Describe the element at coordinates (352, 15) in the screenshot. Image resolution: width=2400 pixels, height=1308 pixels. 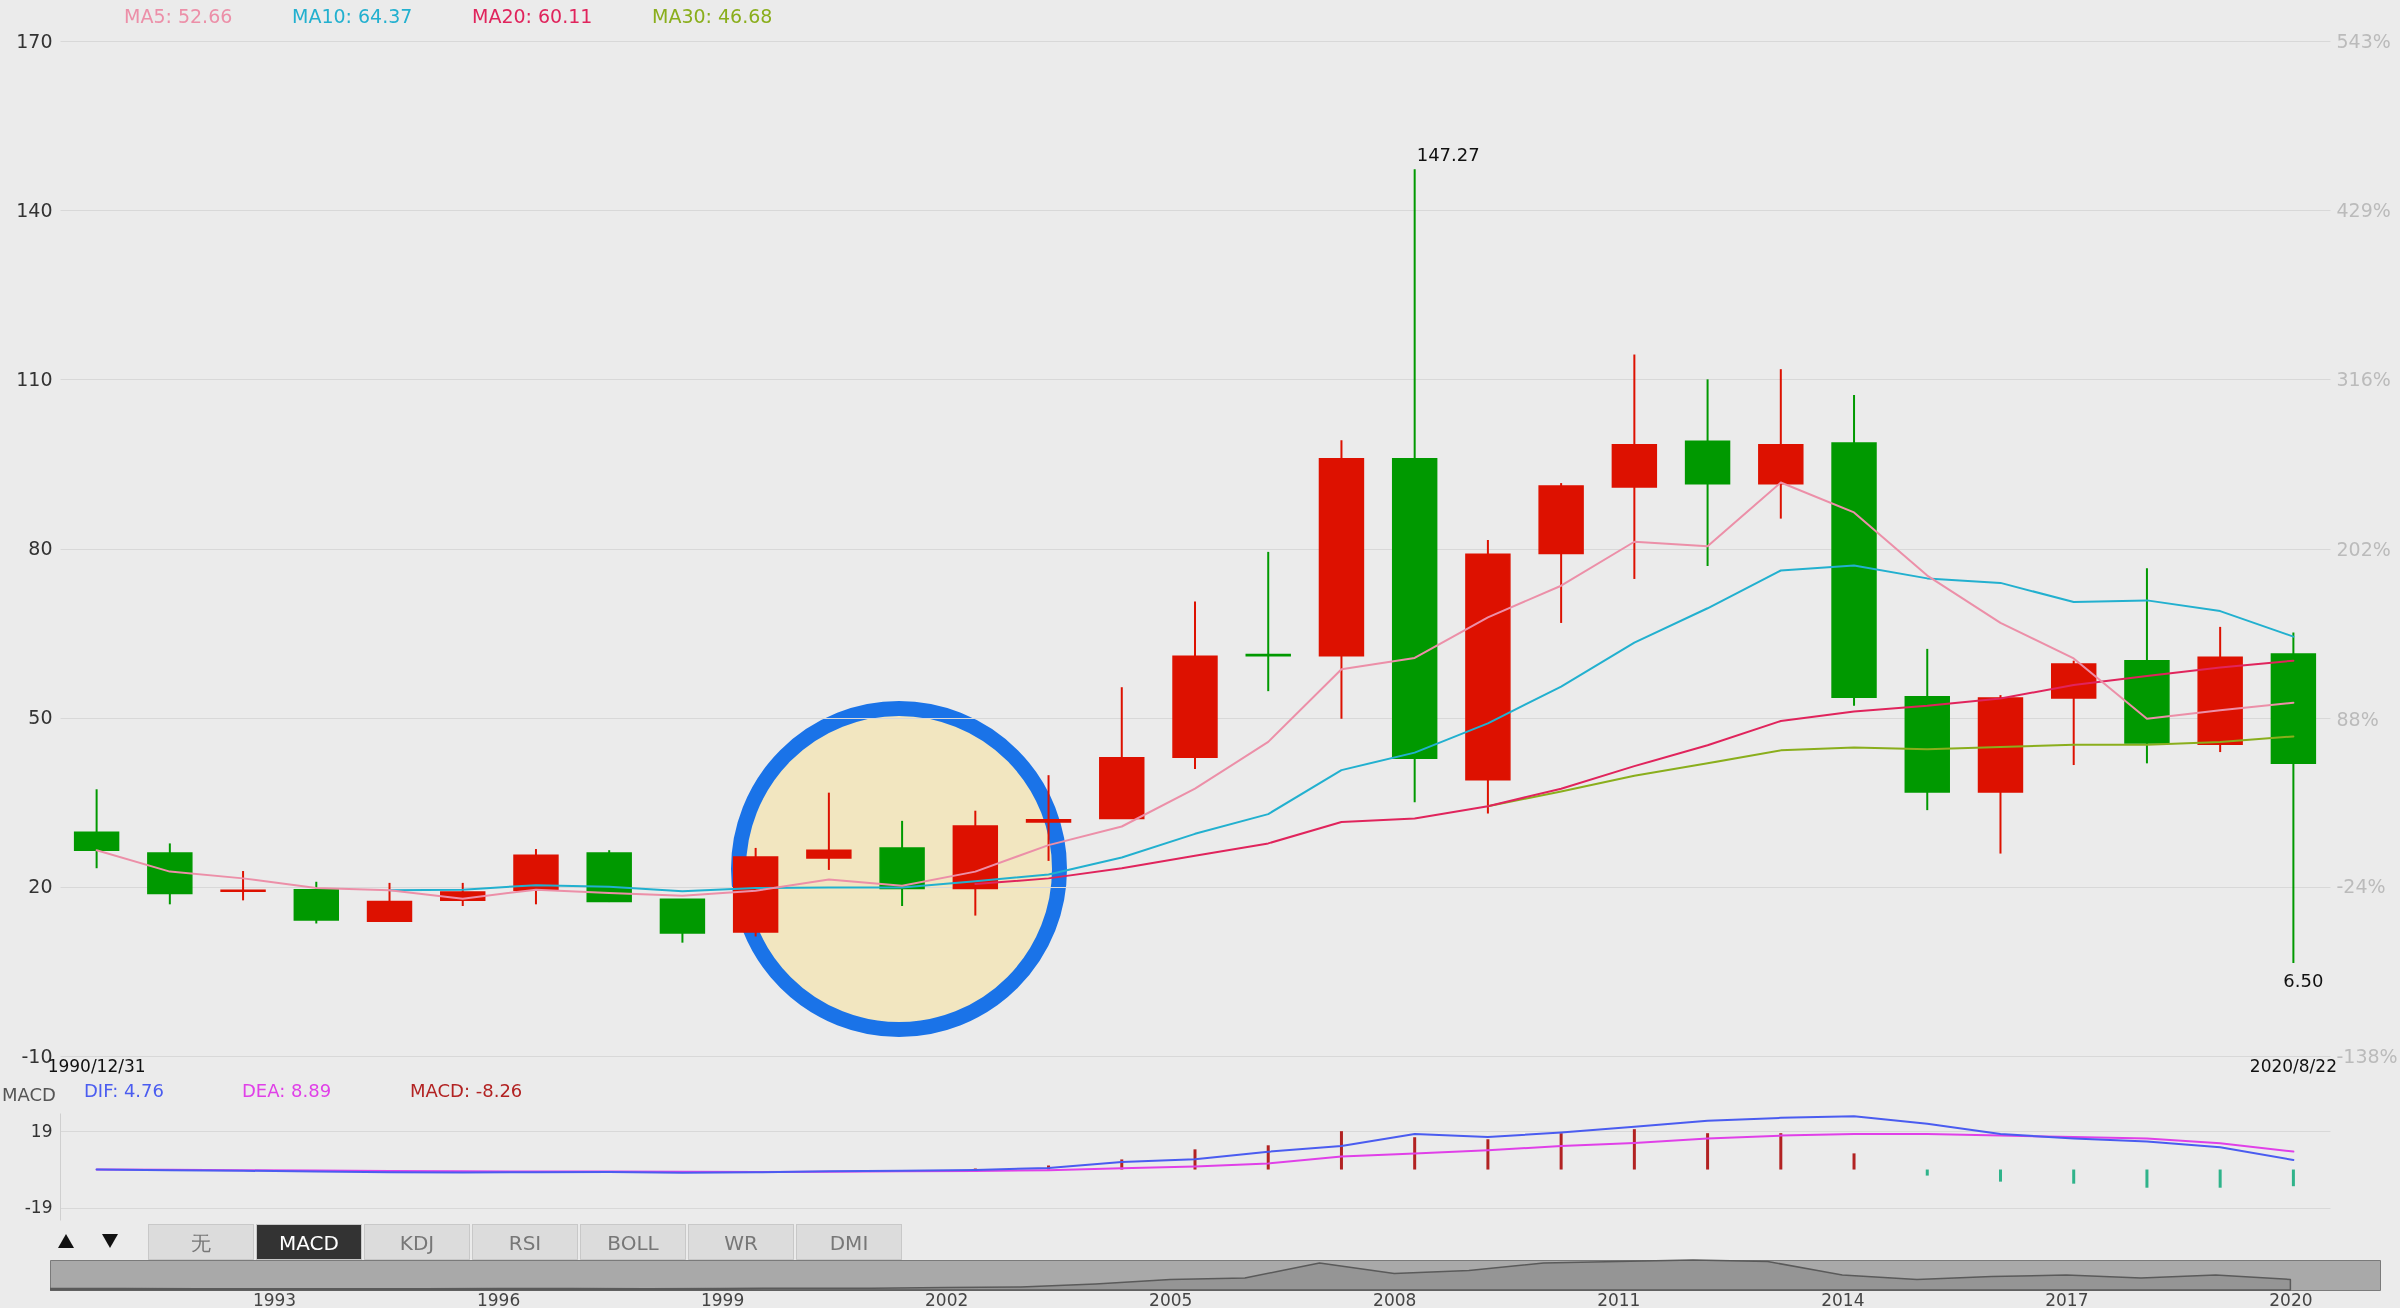
I see `text: MA10: 64.37` at that location.